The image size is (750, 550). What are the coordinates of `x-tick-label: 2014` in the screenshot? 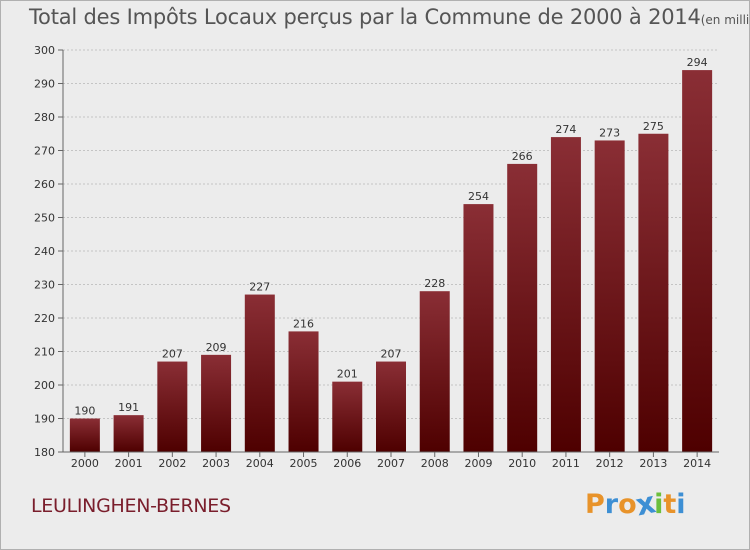 It's located at (697, 463).